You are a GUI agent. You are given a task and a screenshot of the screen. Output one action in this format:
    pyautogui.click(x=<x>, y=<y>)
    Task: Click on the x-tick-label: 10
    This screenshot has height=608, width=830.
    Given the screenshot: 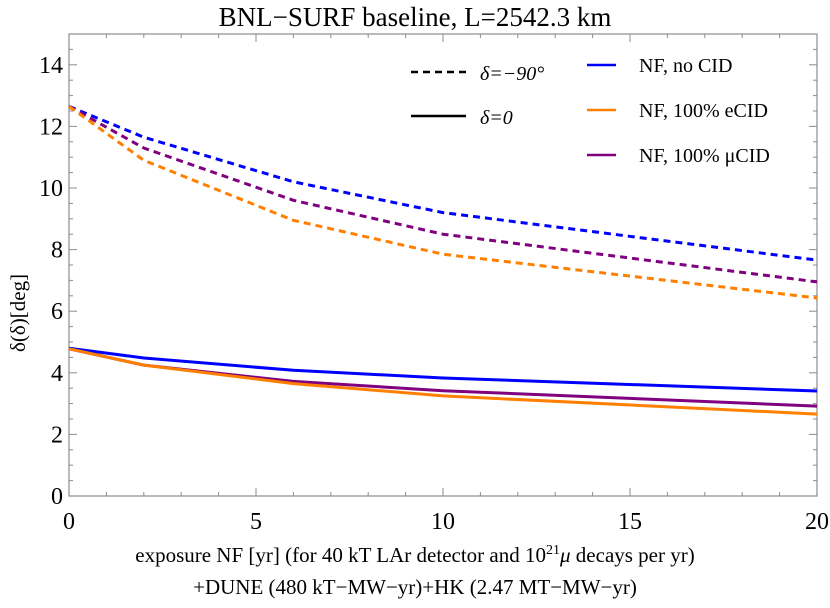 What is the action you would take?
    pyautogui.click(x=443, y=522)
    